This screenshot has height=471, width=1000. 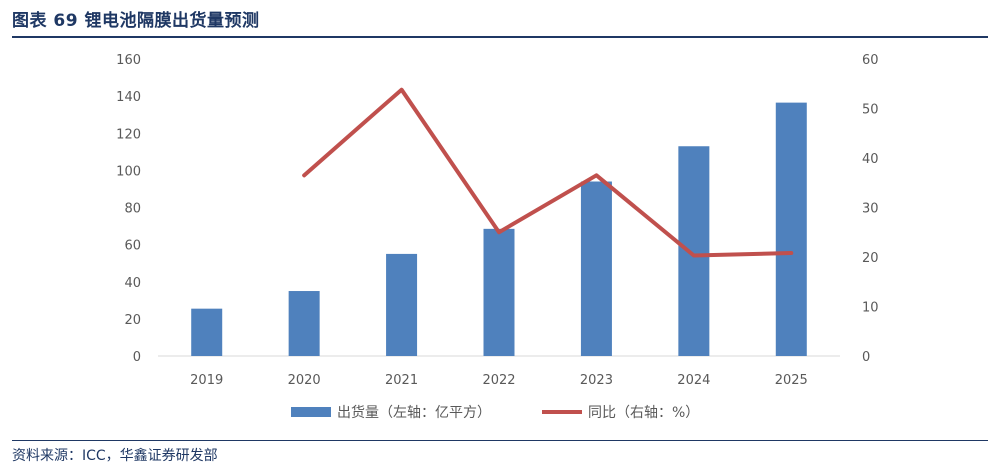 What do you see at coordinates (128, 97) in the screenshot?
I see `left-tick-label: 140` at bounding box center [128, 97].